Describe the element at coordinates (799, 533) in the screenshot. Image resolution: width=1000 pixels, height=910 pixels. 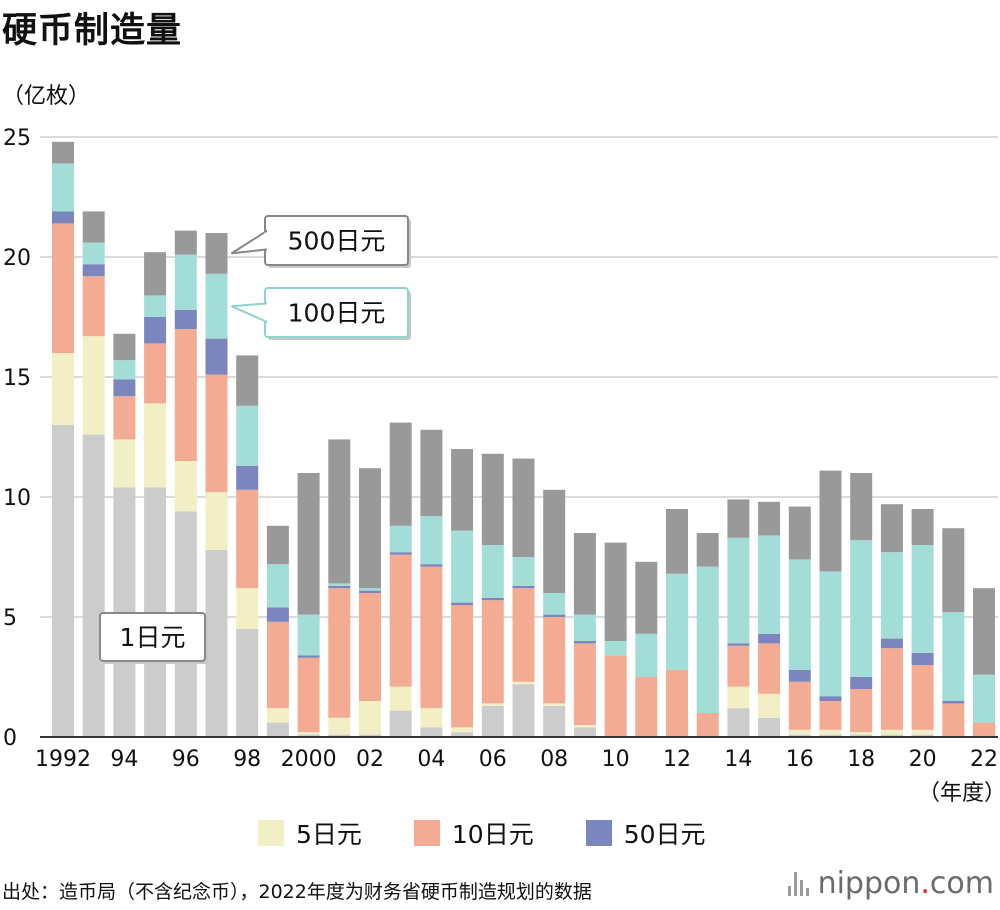
I see `bar-segment-2016-500日元` at that location.